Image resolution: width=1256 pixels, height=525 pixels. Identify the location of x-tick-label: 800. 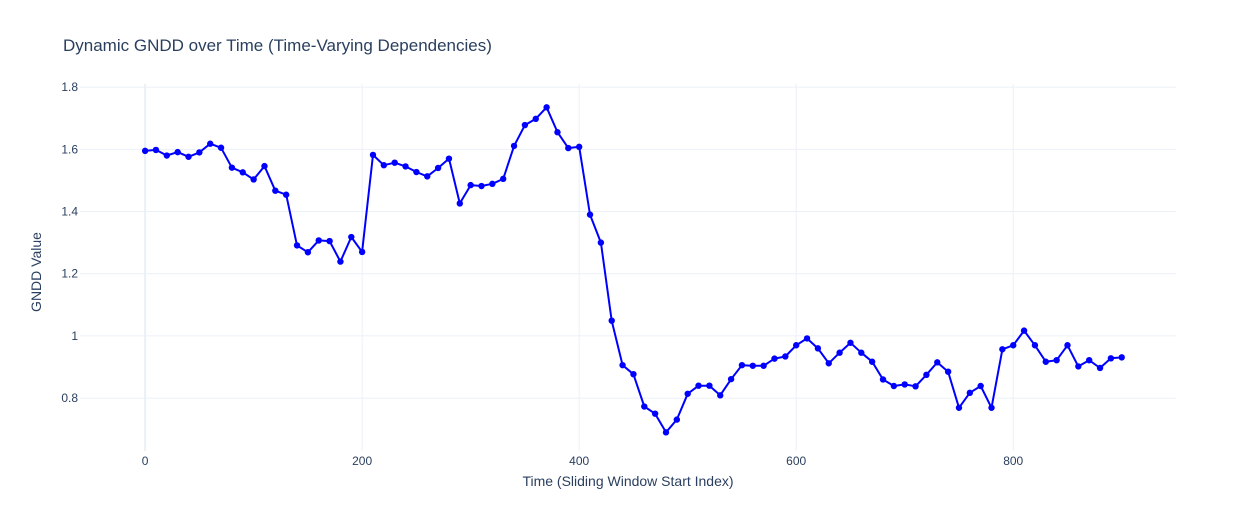
(1013, 461).